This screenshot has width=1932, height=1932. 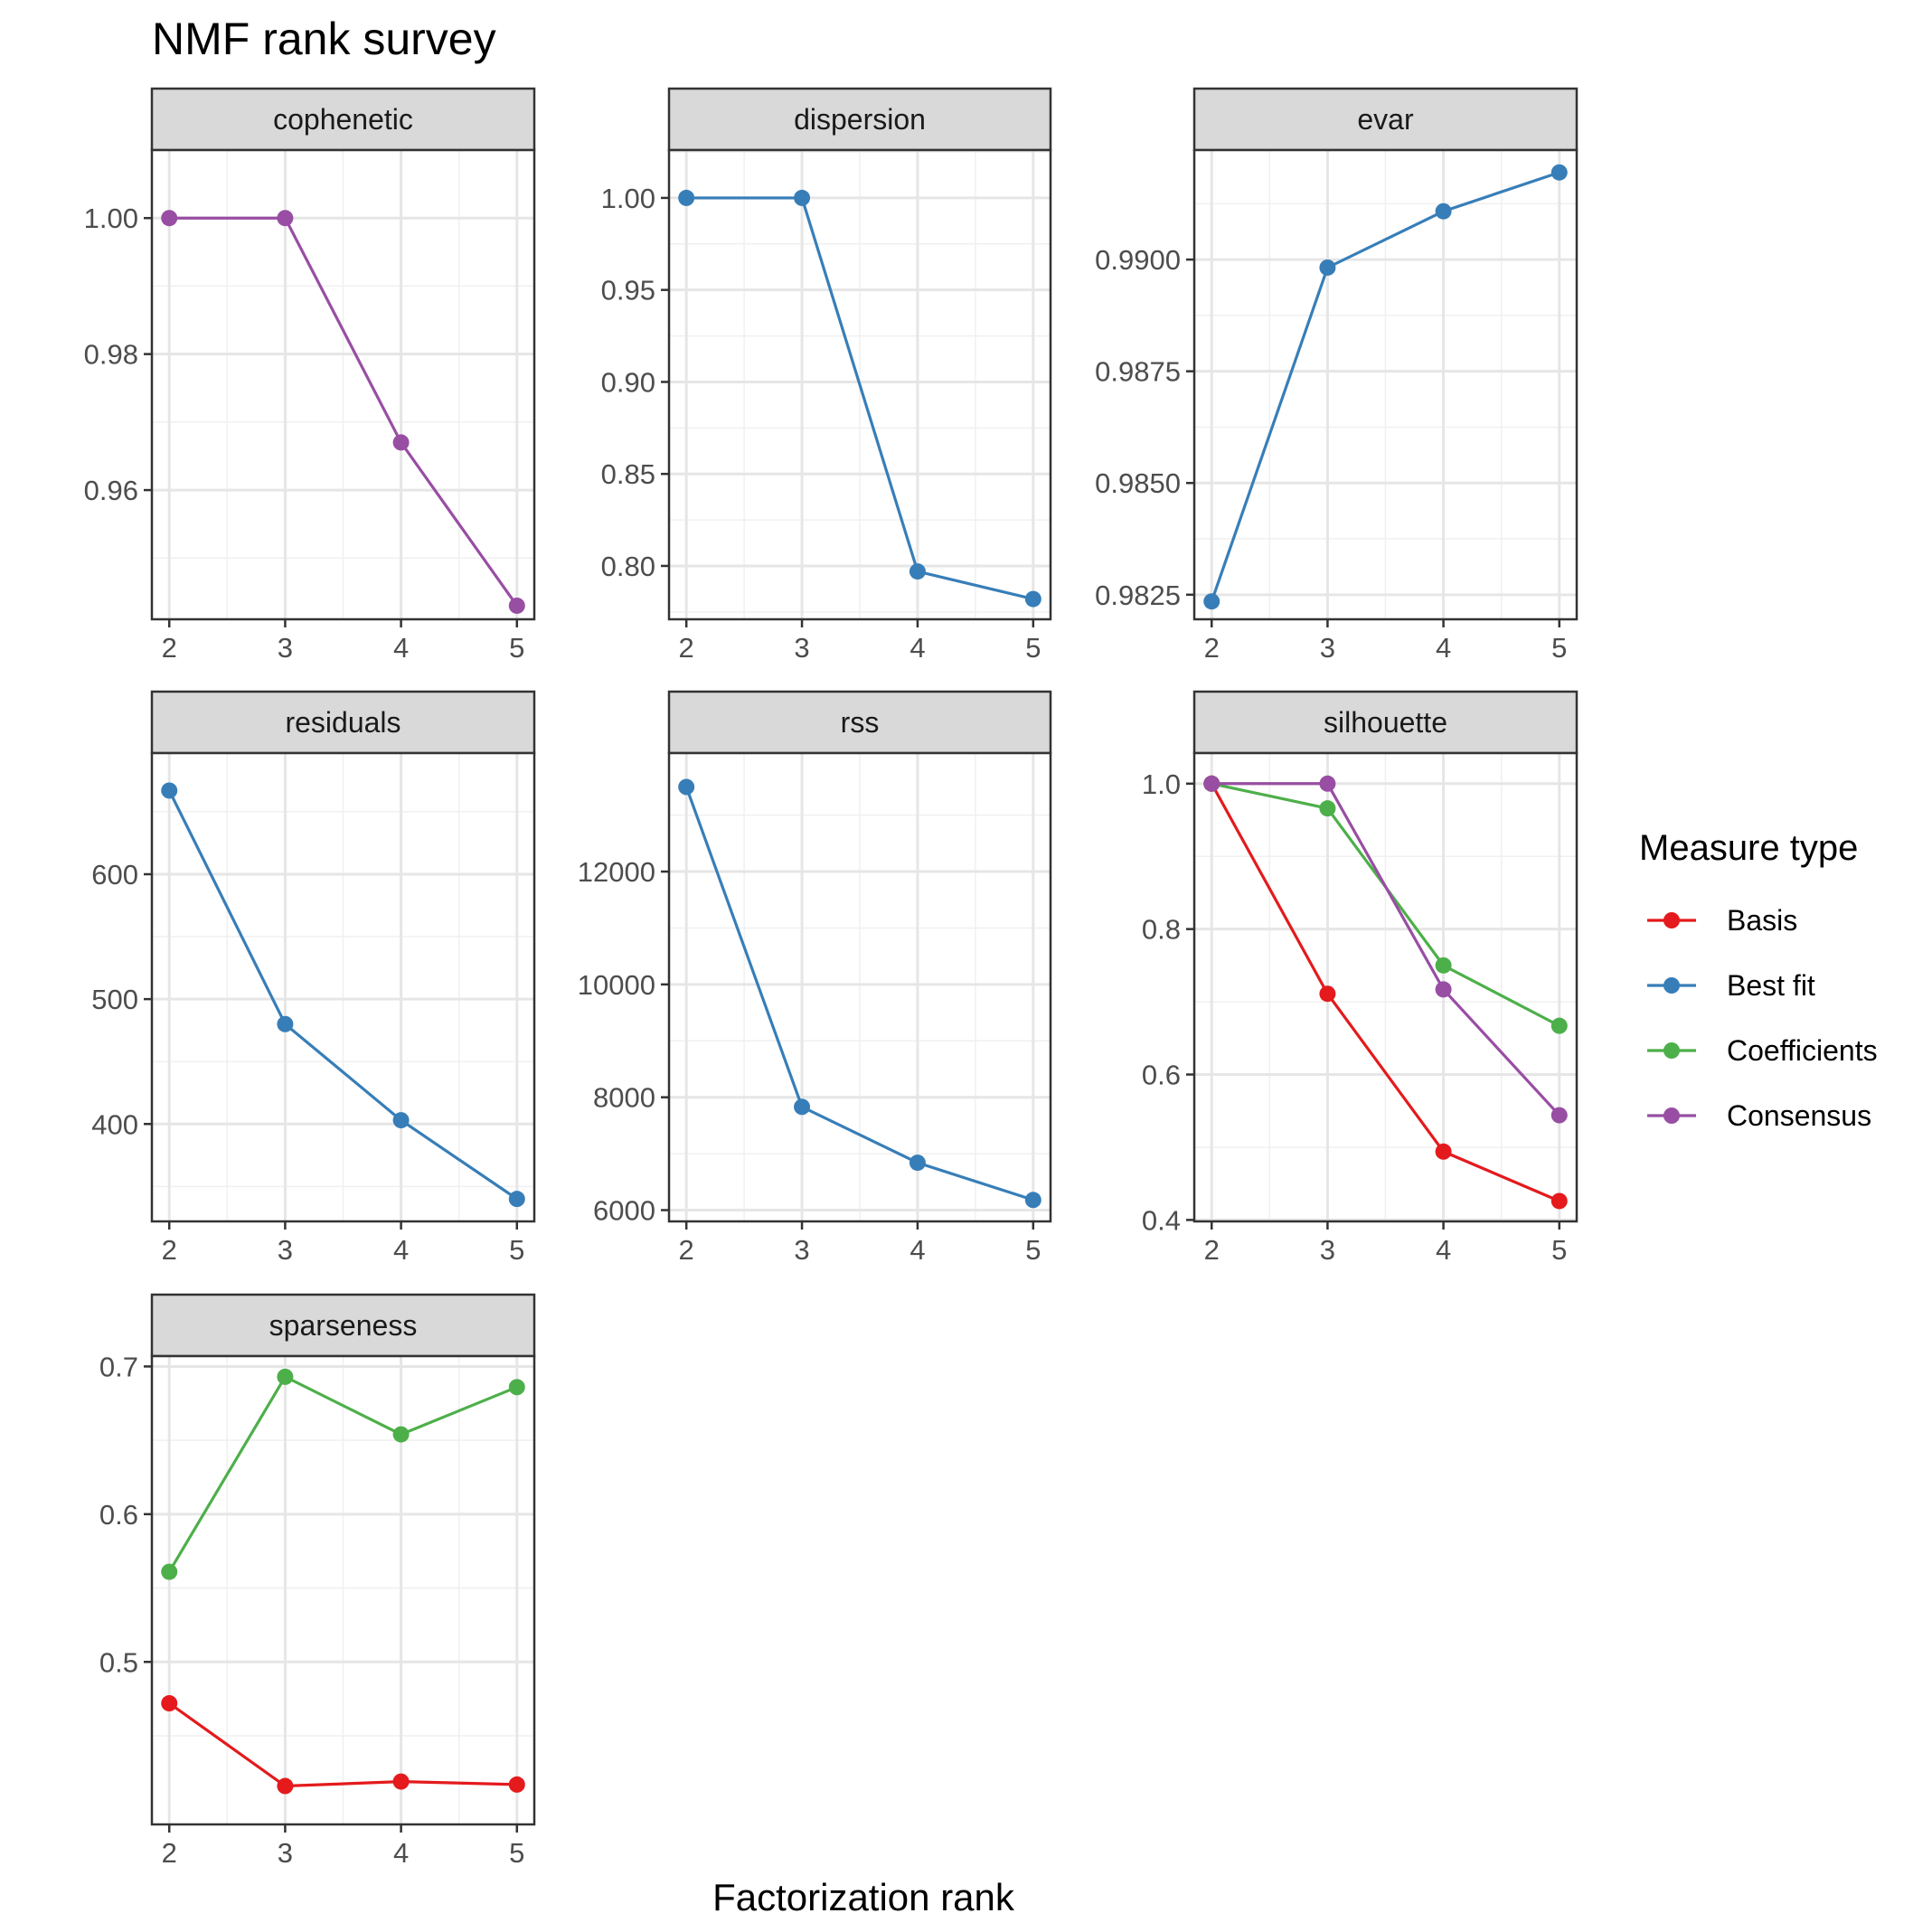 I want to click on y-tick-label: 600, so click(x=114, y=875).